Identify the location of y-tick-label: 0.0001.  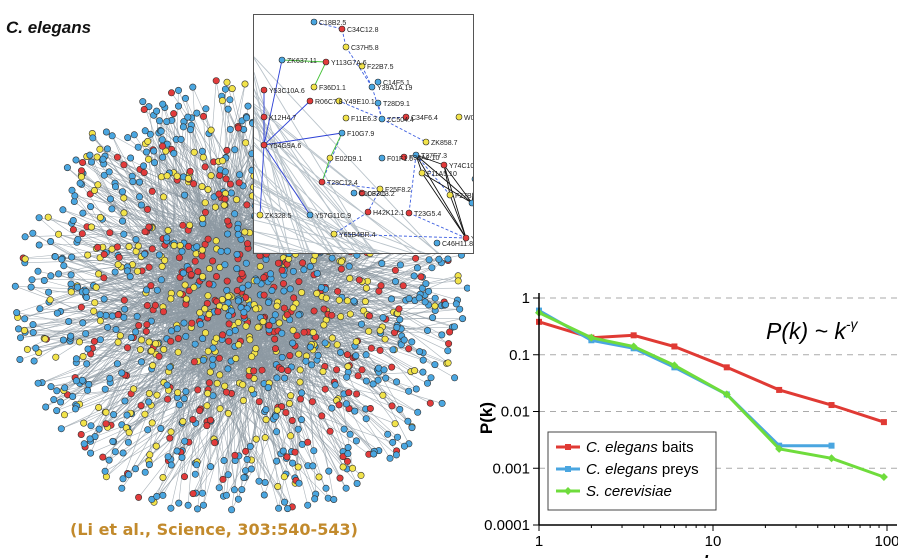
(507, 525).